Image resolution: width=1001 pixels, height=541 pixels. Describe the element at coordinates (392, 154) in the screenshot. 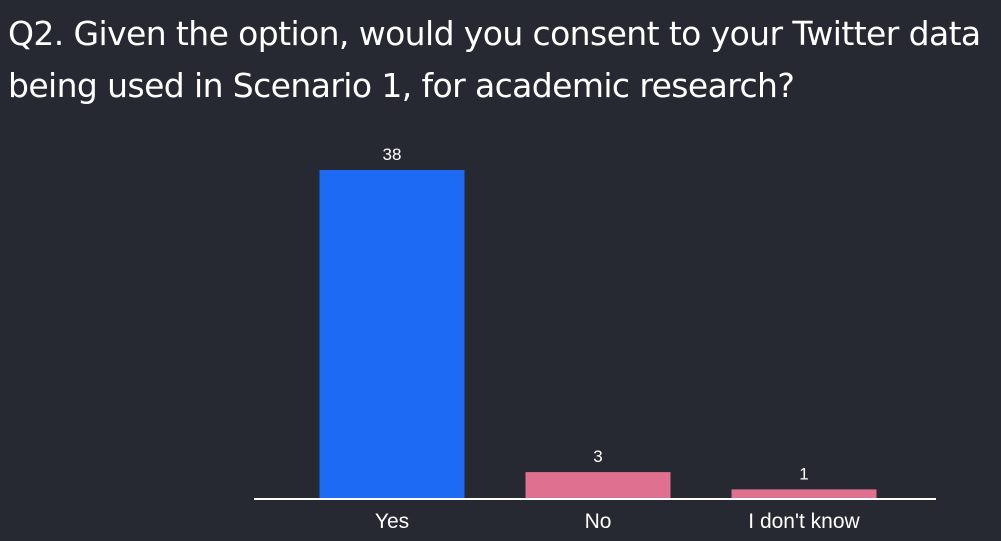

I see `data-label: 38` at that location.